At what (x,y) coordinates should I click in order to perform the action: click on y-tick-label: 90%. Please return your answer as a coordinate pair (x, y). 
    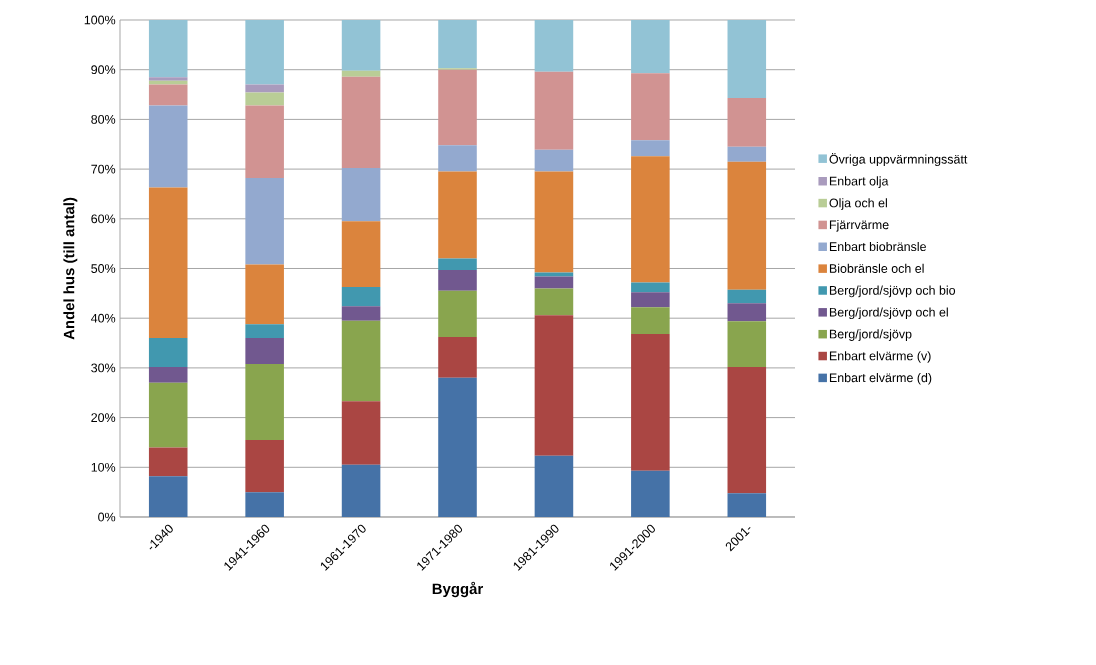
    Looking at the image, I should click on (103, 70).